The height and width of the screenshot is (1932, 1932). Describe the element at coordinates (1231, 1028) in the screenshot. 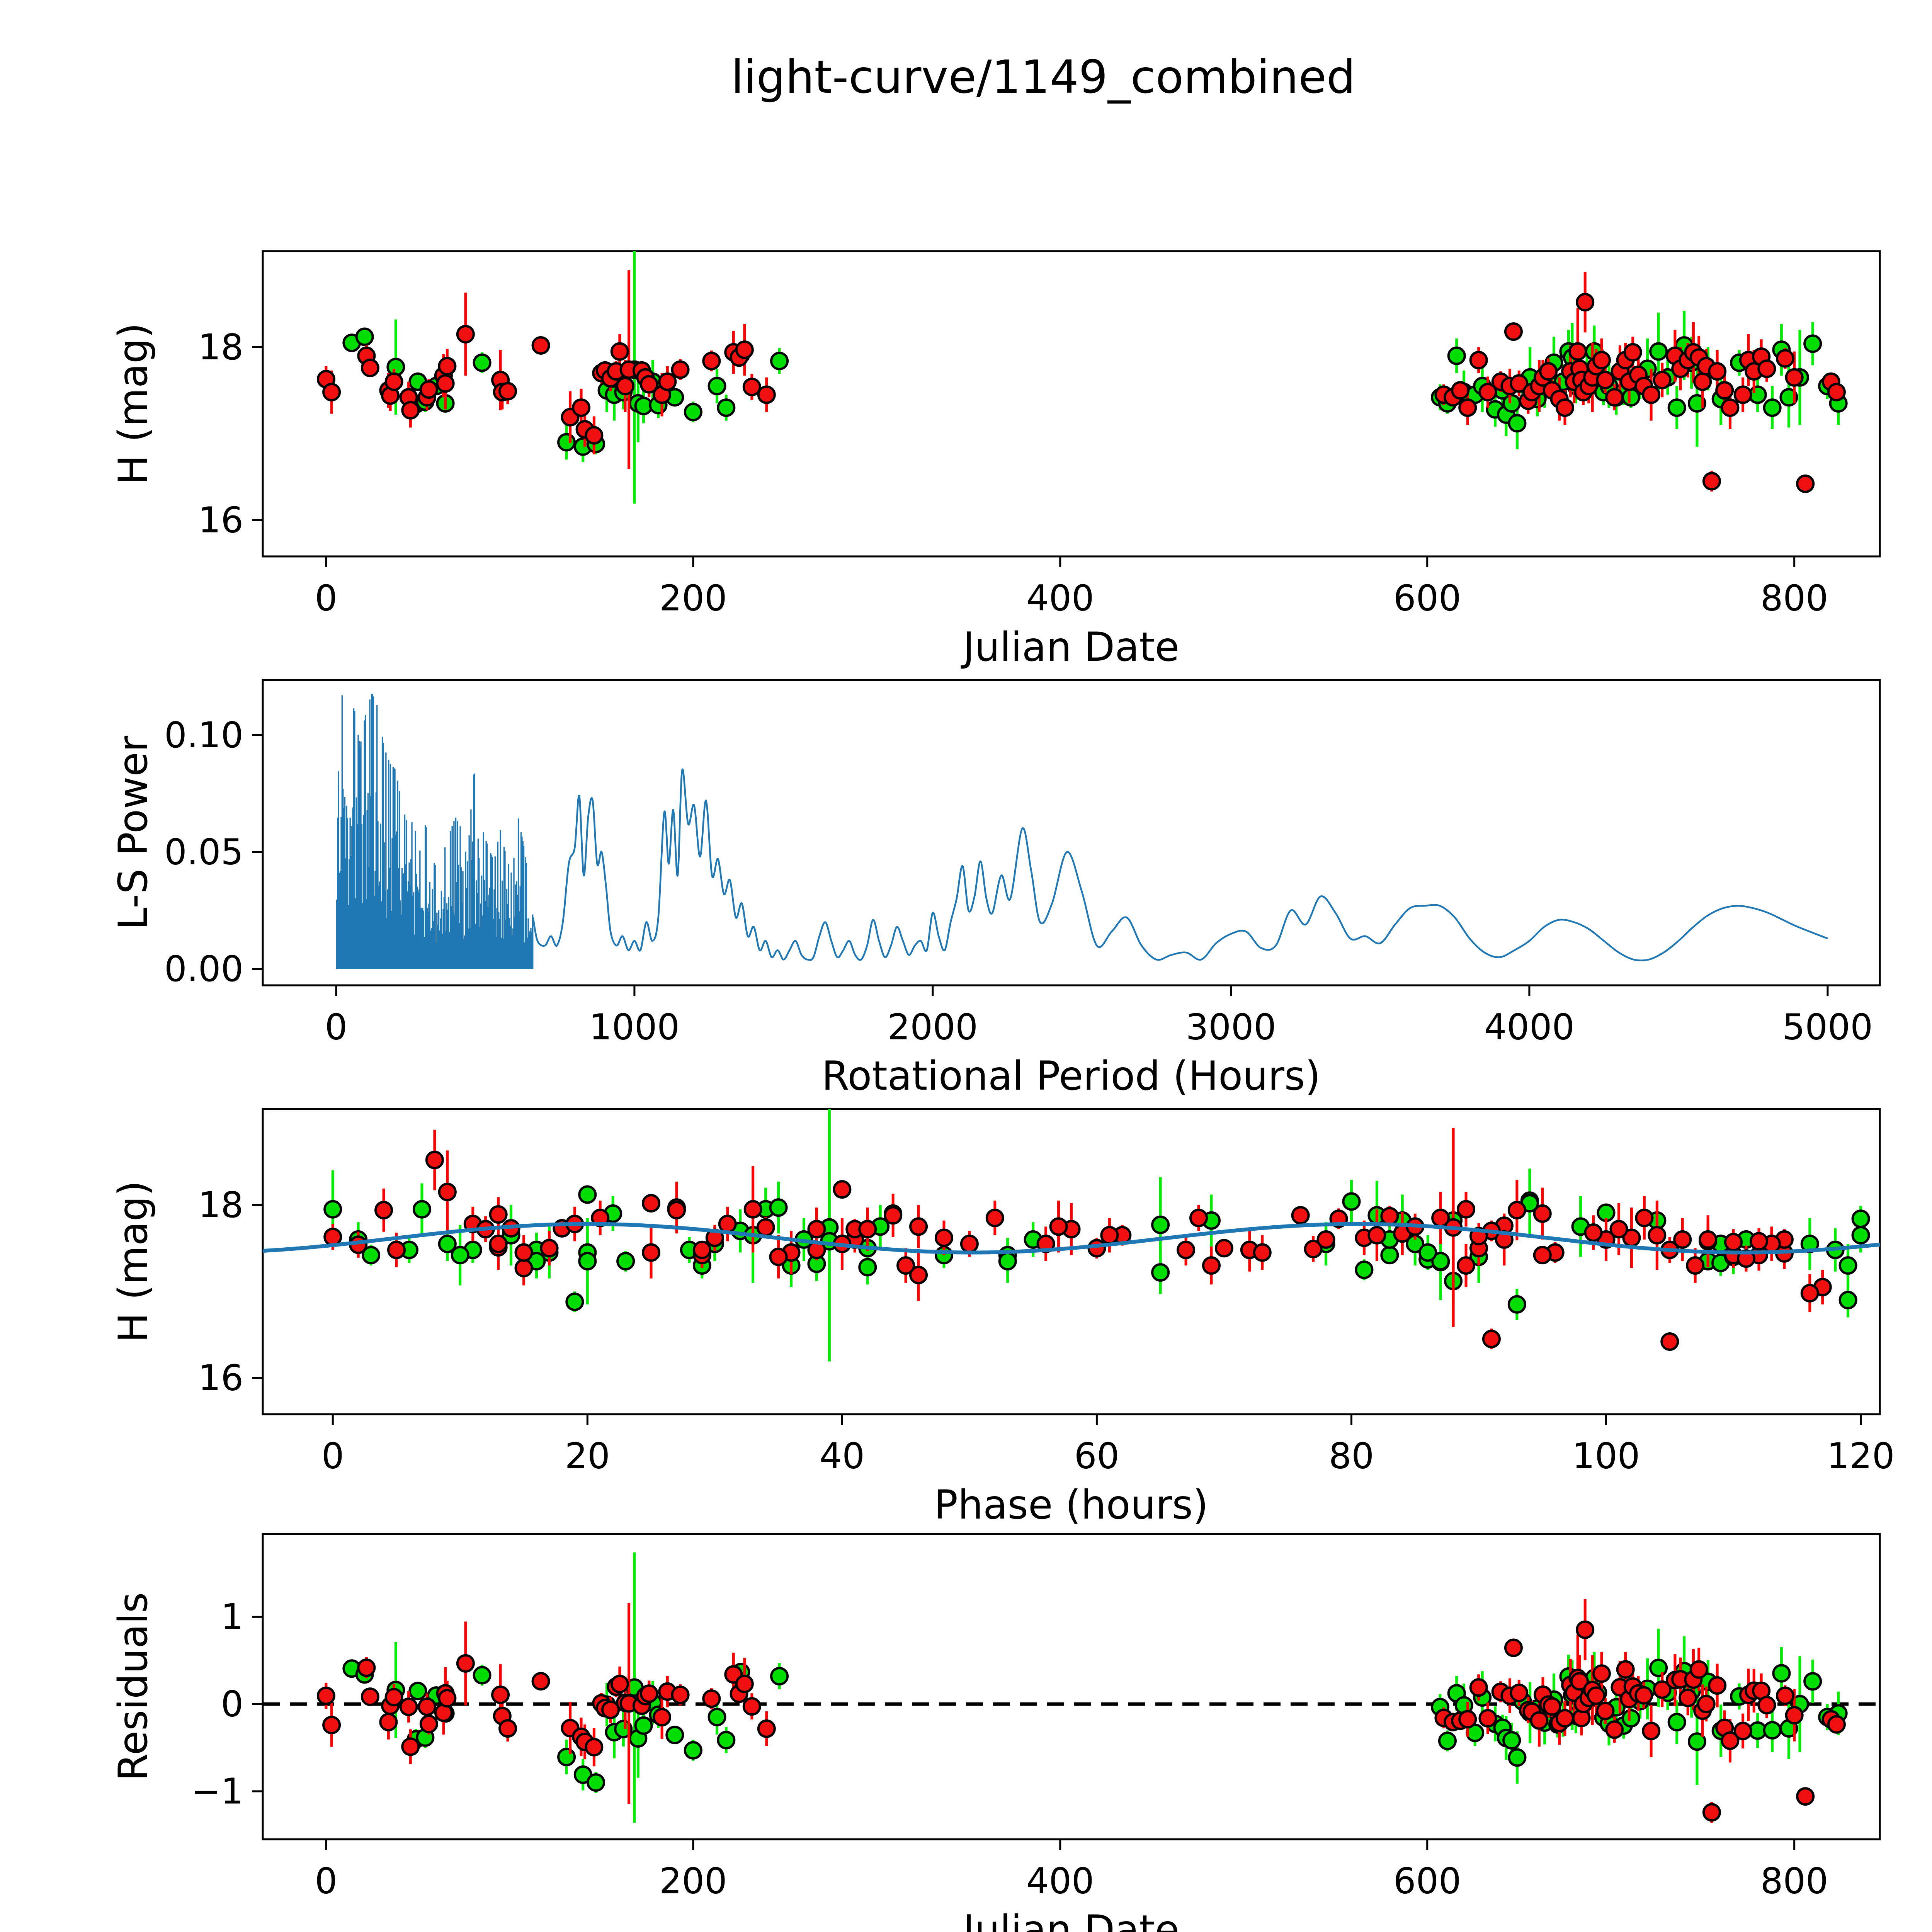

I see `svg-text: 3000` at that location.